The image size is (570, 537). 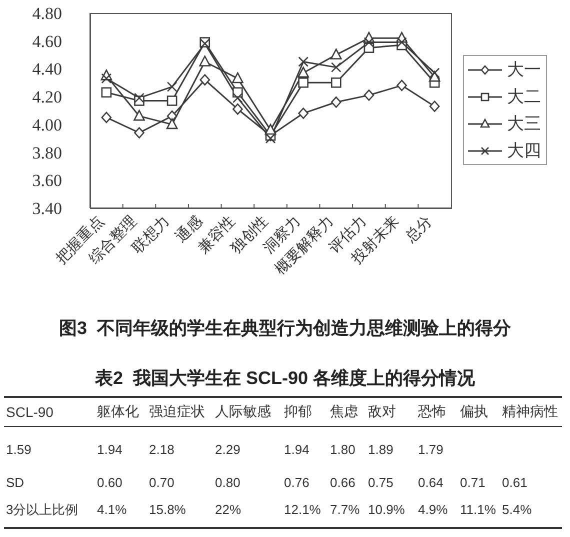 I want to click on y-tick-label: 4.20, so click(x=47, y=97).